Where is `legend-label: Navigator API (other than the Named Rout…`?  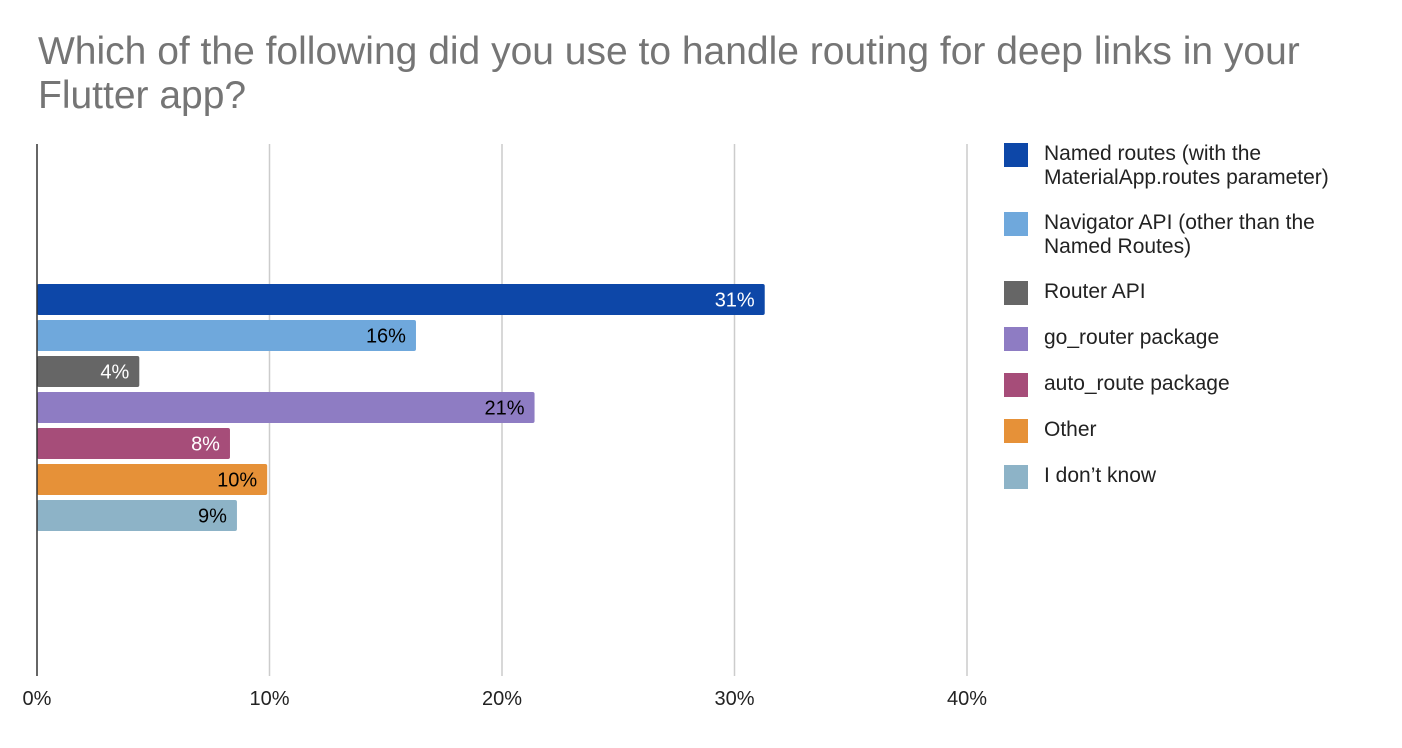 legend-label: Navigator API (other than the Named Rout… is located at coordinates (1179, 234).